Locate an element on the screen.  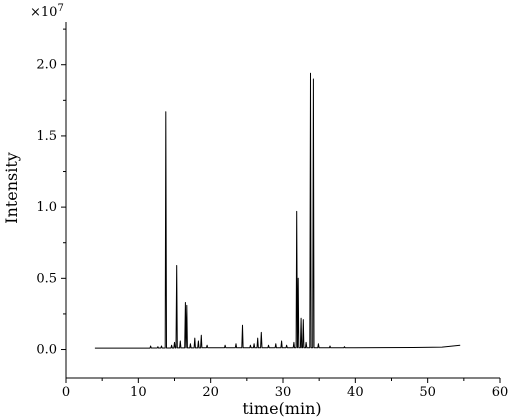
x-tick-label: 40 is located at coordinates (355, 392).